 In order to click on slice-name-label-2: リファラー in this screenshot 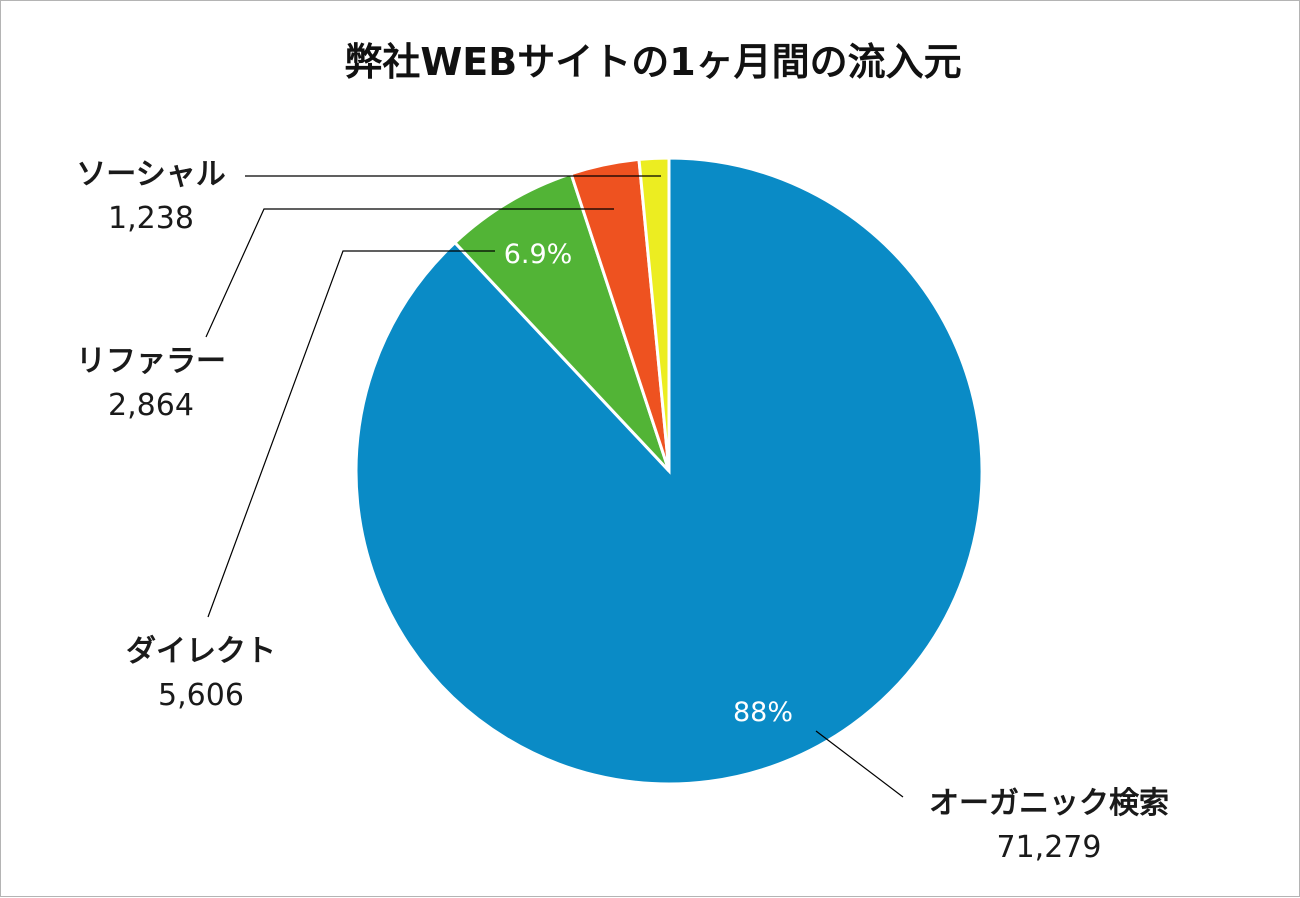, I will do `click(151, 361)`.